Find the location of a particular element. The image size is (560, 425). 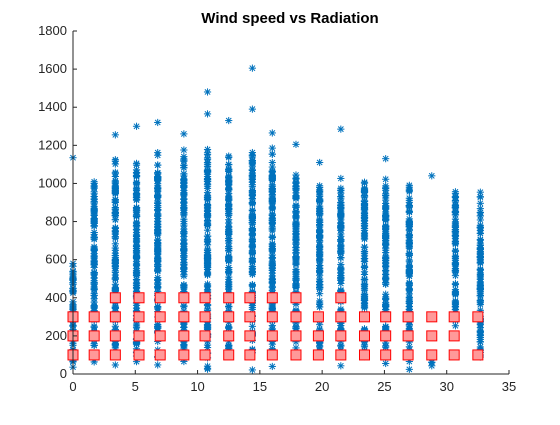

y-tick-label: 1600 is located at coordinates (52, 68).